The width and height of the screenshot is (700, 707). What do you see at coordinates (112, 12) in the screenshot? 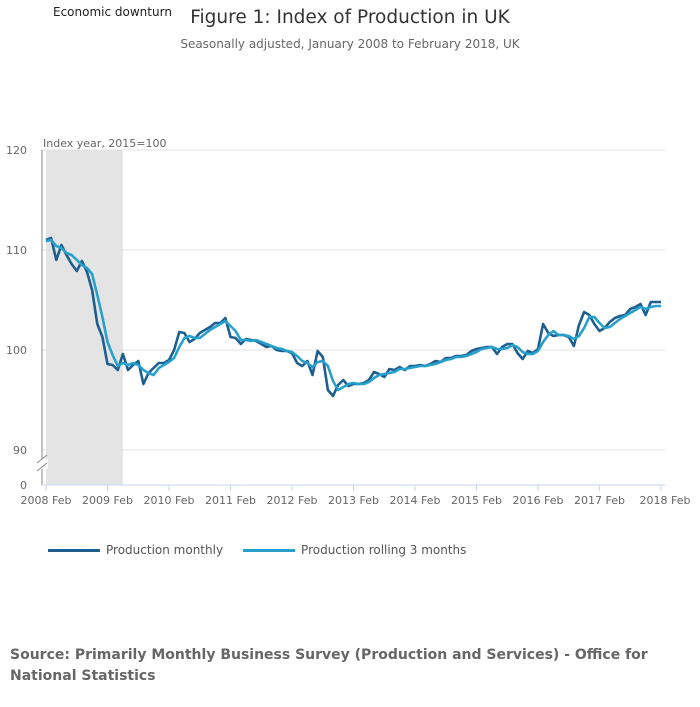
I see `shaded-region-label: Economic downturn` at bounding box center [112, 12].